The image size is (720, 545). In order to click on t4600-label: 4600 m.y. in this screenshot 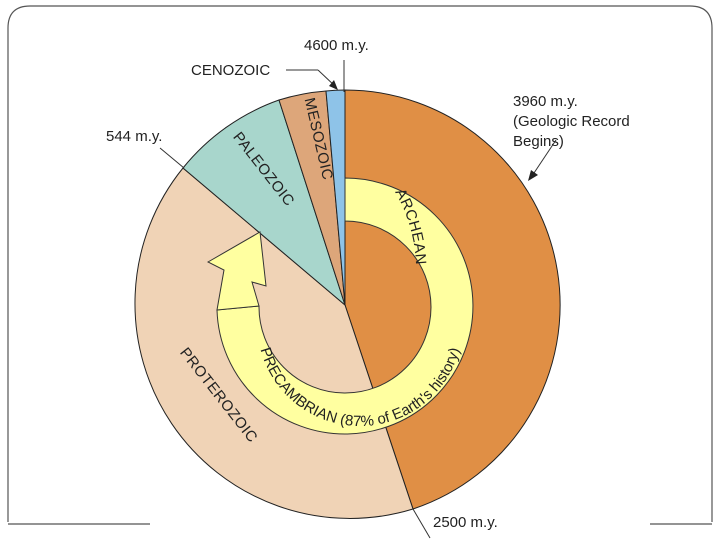, I will do `click(336, 45)`.